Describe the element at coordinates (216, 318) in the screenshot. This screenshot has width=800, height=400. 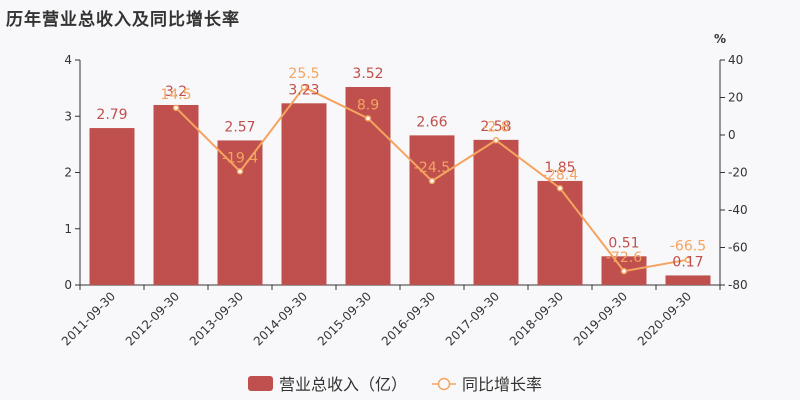
I see `x-tick-label: 2013-09-30` at that location.